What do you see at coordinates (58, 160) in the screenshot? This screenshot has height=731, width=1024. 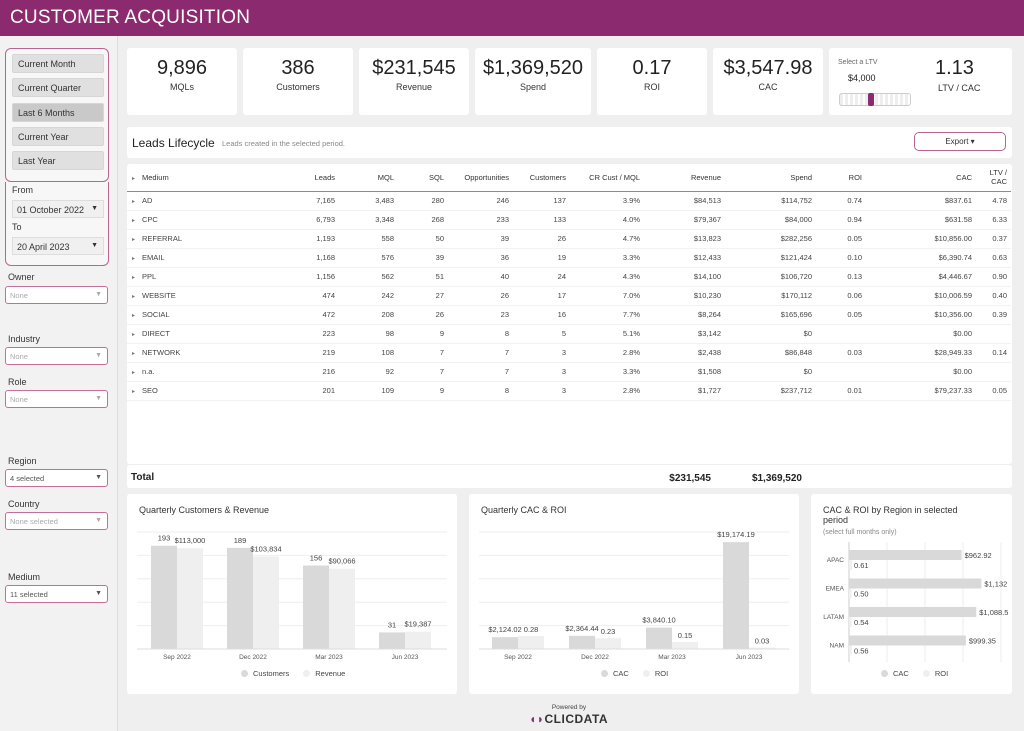 I see `period-last-year: Last Year` at bounding box center [58, 160].